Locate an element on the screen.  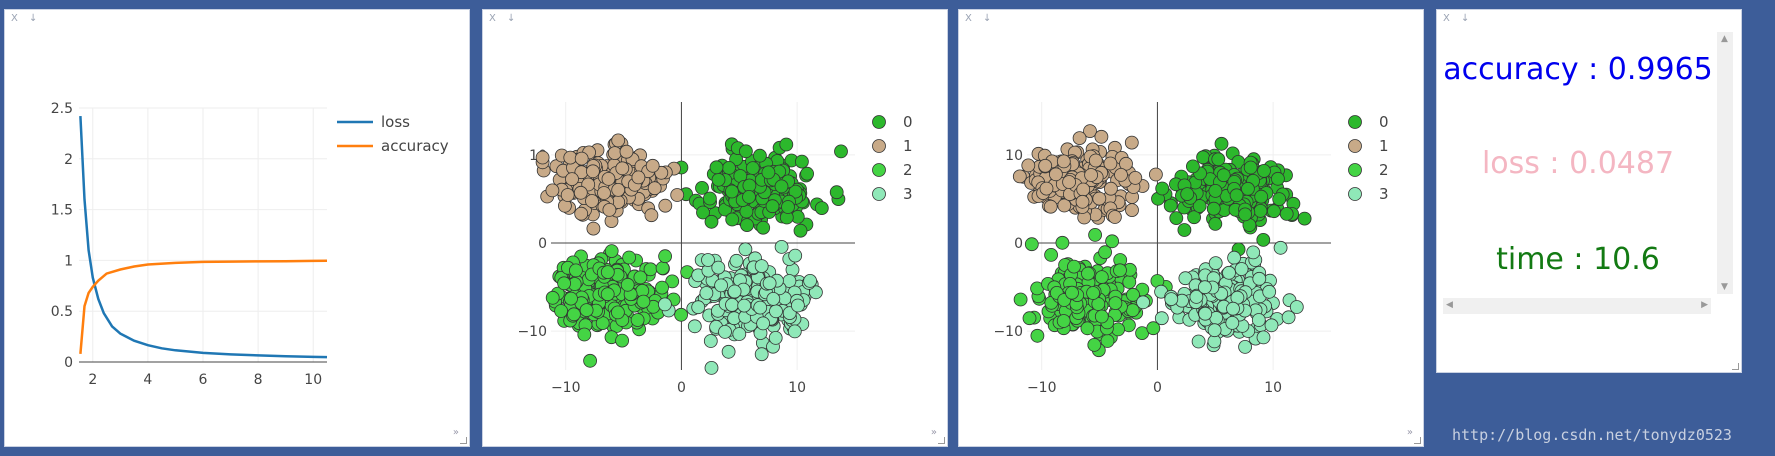
y-tick-label: 0 is located at coordinates (68, 363).